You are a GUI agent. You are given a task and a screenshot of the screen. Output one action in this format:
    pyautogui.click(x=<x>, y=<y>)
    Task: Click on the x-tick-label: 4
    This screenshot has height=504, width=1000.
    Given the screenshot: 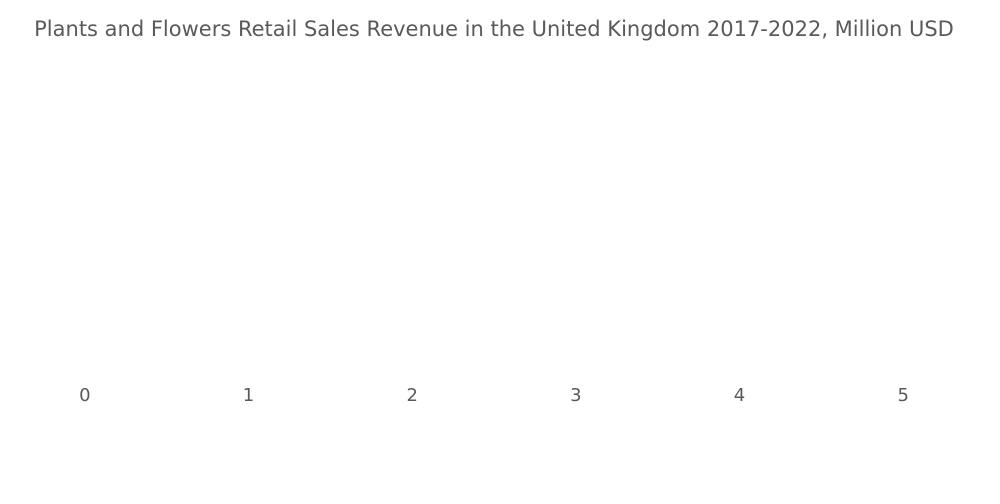 What is the action you would take?
    pyautogui.click(x=739, y=395)
    